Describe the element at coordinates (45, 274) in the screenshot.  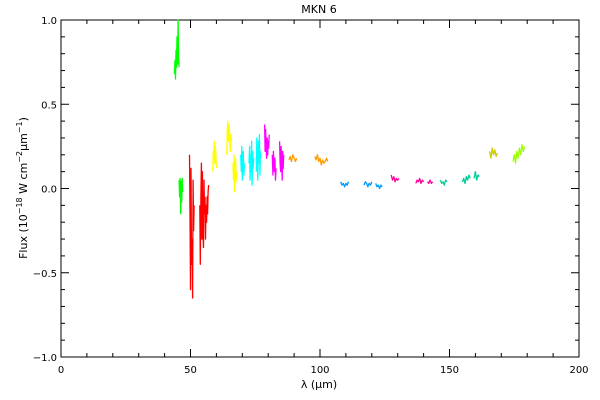
I see `y-tick-label: −0.5` at that location.